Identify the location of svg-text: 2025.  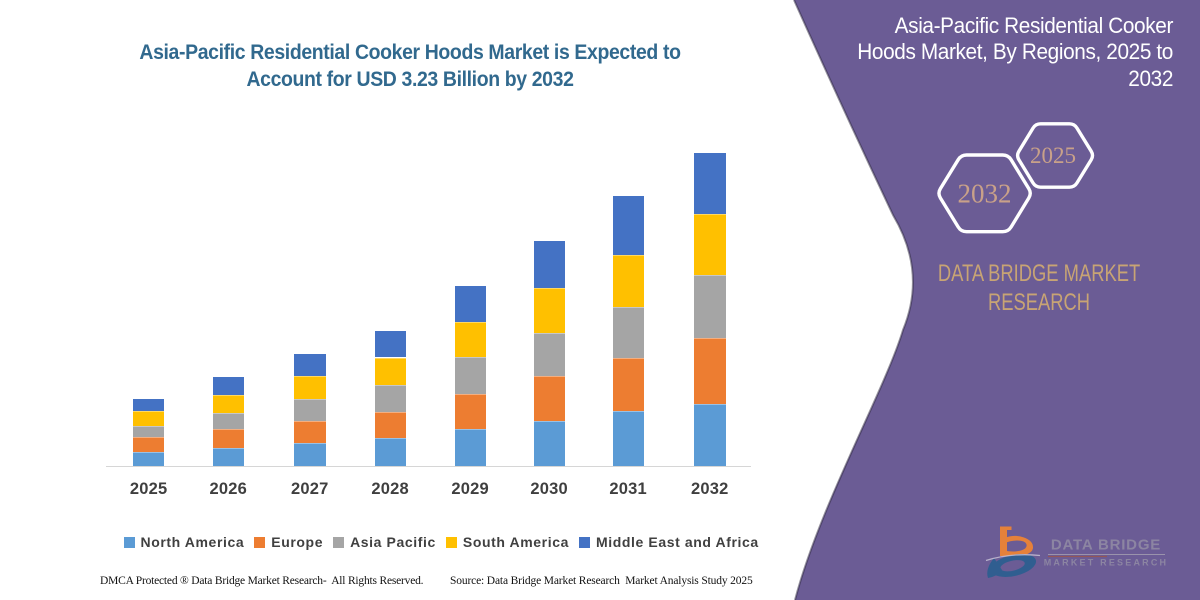
(1053, 155).